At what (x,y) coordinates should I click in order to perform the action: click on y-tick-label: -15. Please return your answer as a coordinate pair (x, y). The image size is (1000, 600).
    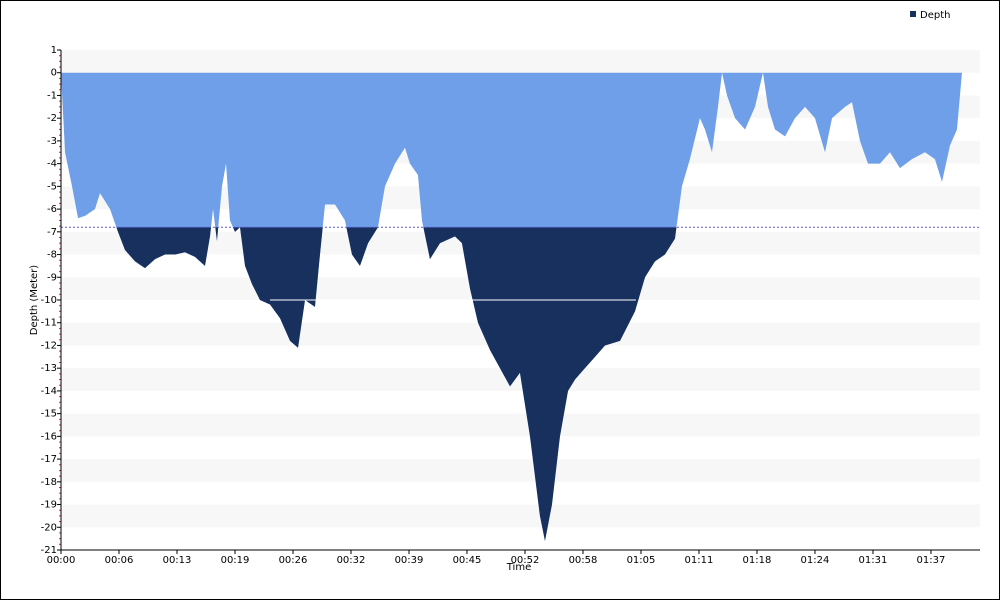
    Looking at the image, I should click on (49, 414).